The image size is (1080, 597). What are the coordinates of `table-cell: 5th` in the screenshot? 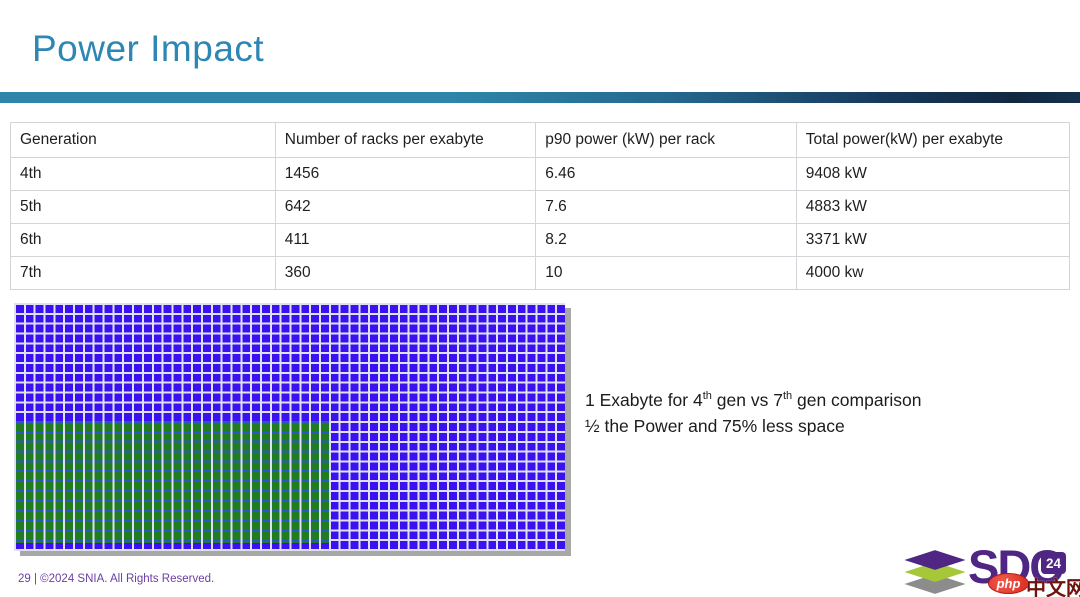 It's located at (143, 207).